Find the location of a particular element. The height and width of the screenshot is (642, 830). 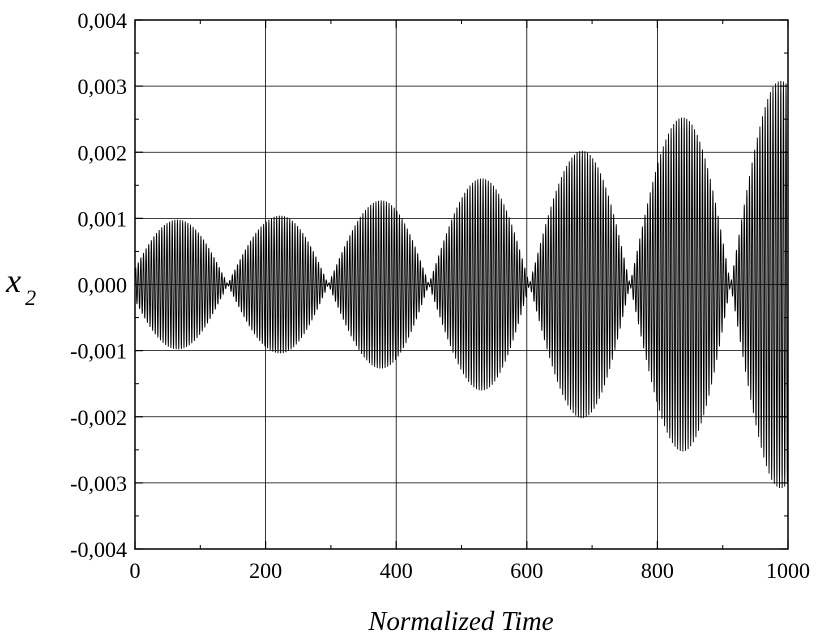

y-tick-label: 0,003 is located at coordinates (103, 86).